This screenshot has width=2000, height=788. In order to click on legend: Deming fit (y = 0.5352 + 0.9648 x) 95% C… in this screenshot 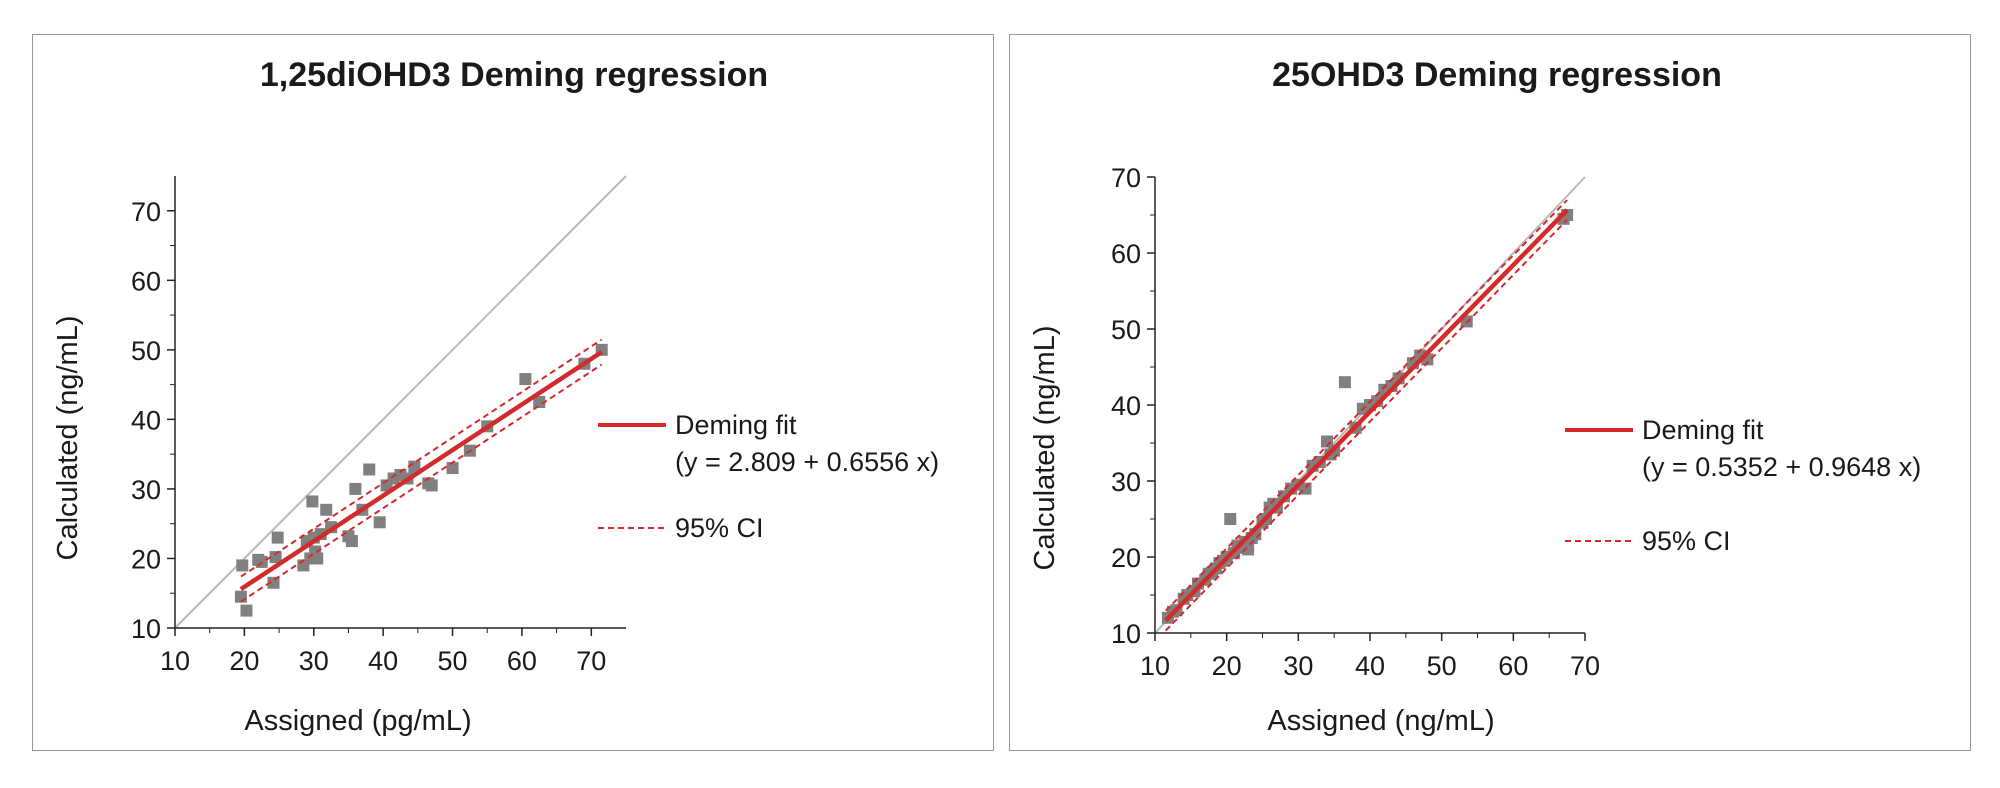, I will do `click(1743, 485)`.